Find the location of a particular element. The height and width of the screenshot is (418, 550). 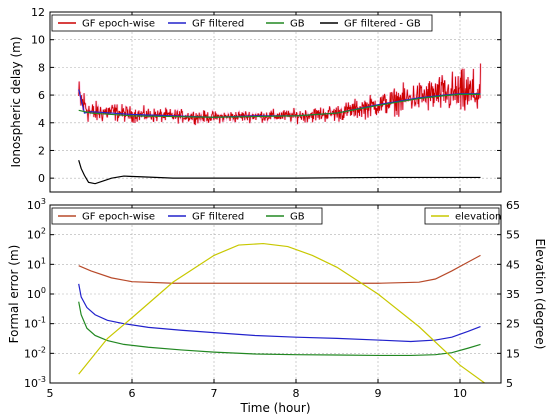

y-tick-label: 4 is located at coordinates (41, 123).